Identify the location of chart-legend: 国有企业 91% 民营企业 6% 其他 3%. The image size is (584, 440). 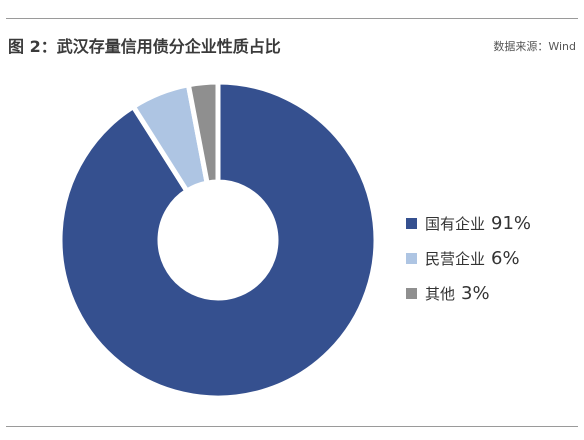
(468, 263).